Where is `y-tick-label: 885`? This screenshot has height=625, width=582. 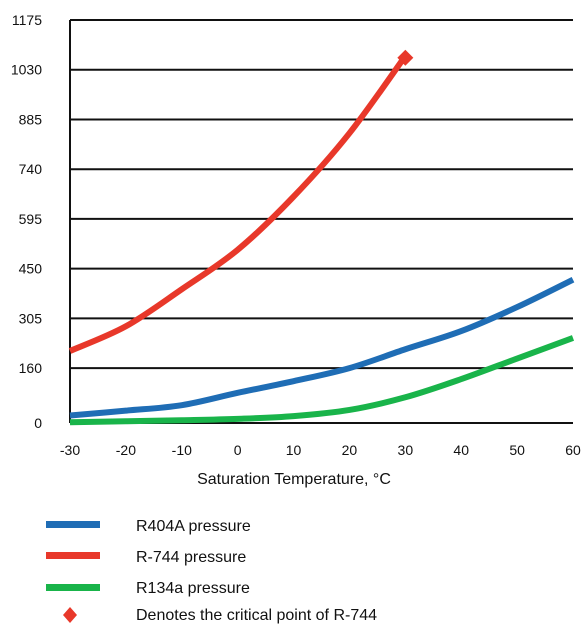 y-tick-label: 885 is located at coordinates (31, 119).